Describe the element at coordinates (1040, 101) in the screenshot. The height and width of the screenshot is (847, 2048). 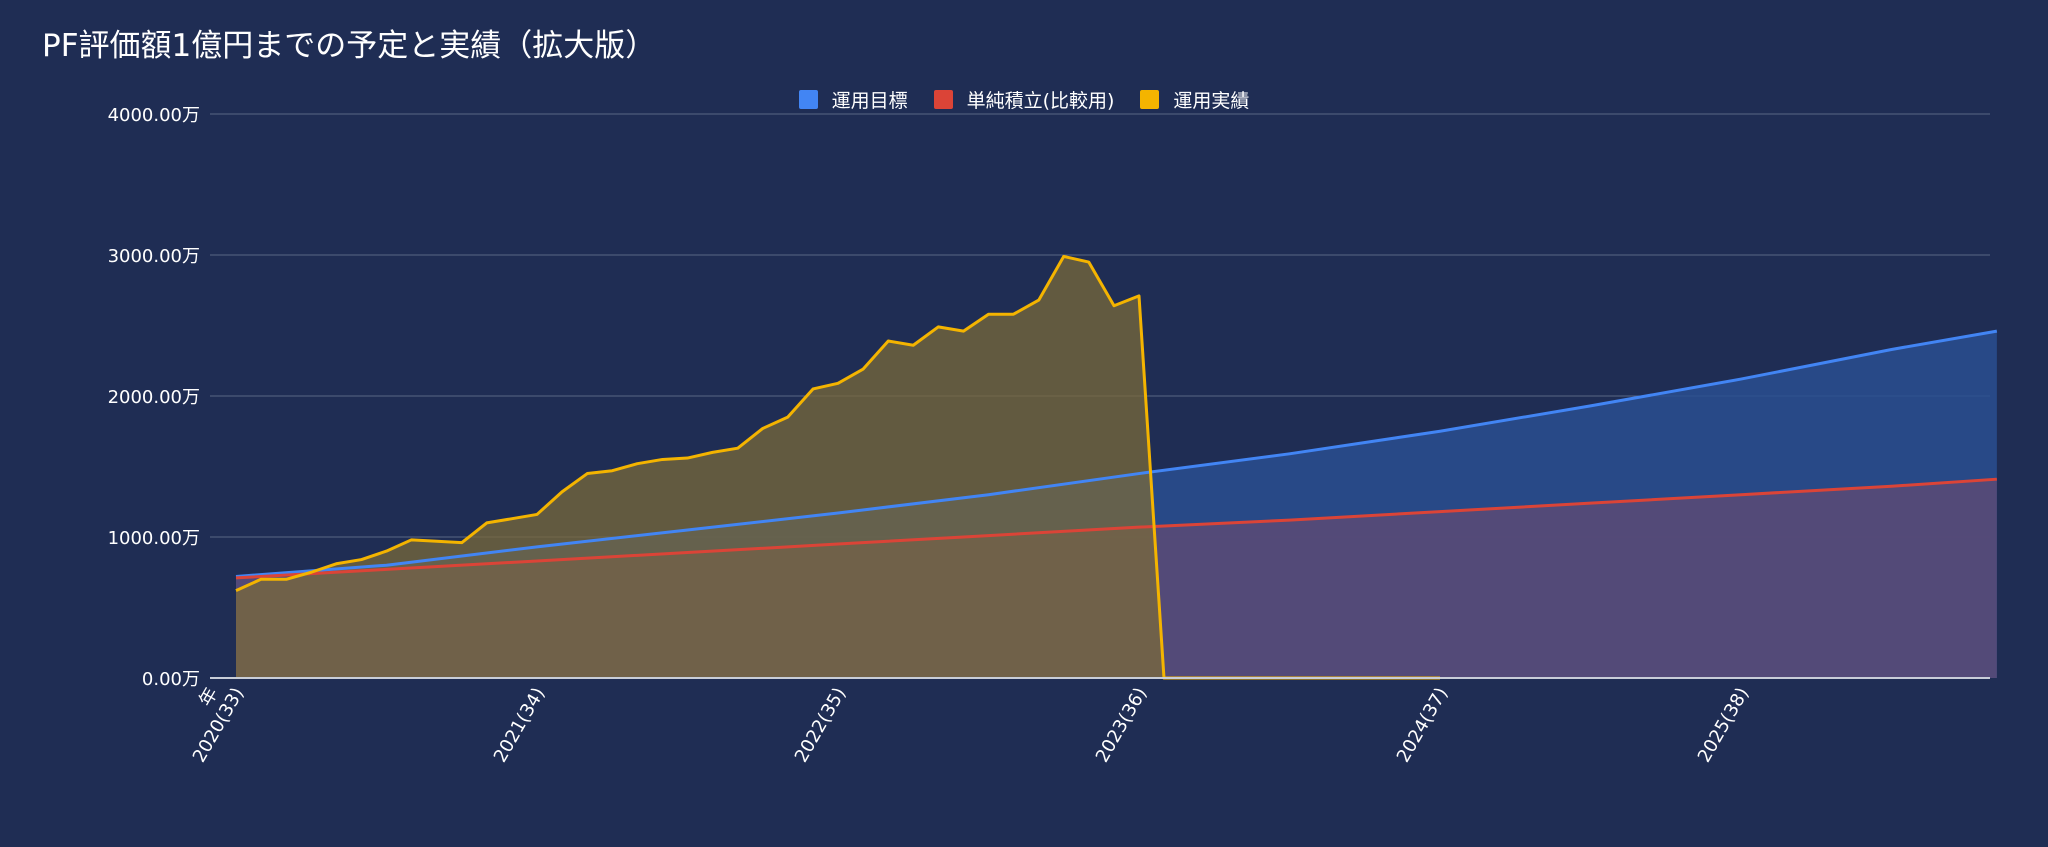
I see `legend-label-simple: 単純積立(比較用)` at that location.